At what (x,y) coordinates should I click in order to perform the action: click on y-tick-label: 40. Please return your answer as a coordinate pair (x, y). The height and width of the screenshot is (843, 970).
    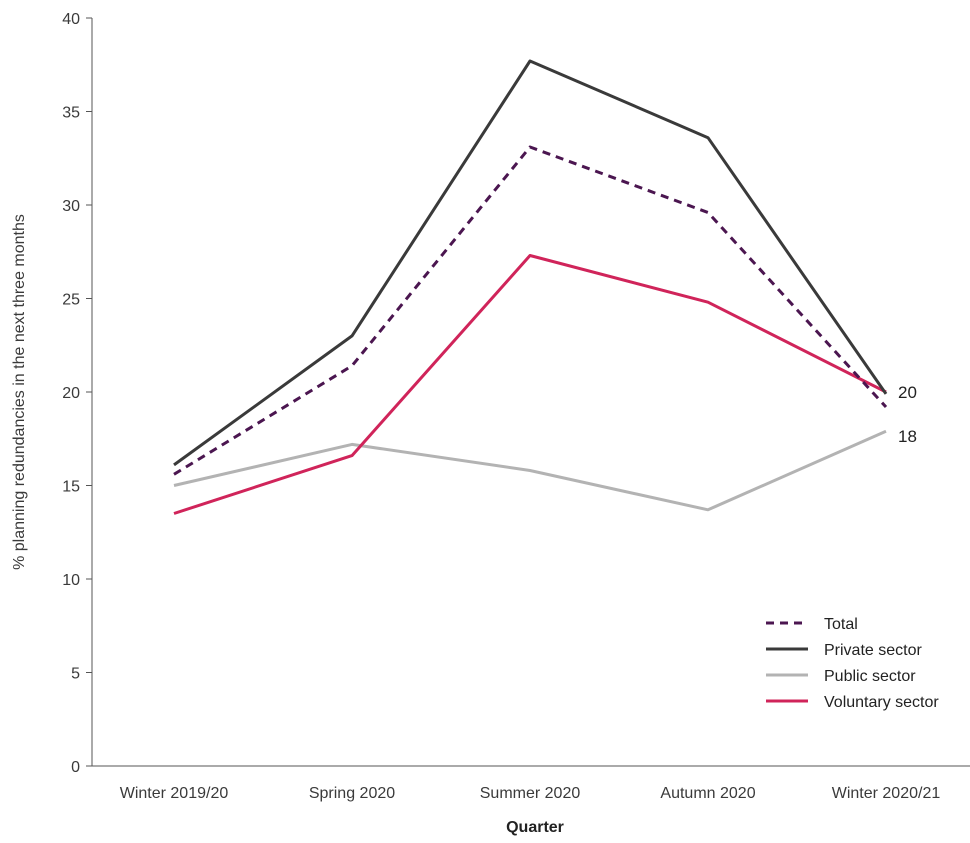
    Looking at the image, I should click on (71, 19).